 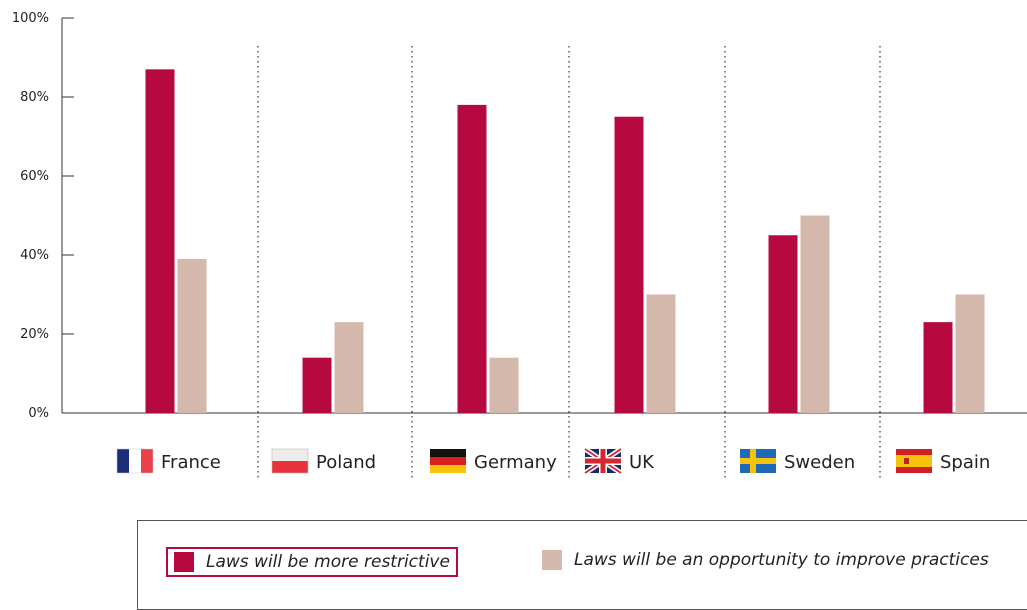 I want to click on category-label-uk: UK, so click(x=642, y=462).